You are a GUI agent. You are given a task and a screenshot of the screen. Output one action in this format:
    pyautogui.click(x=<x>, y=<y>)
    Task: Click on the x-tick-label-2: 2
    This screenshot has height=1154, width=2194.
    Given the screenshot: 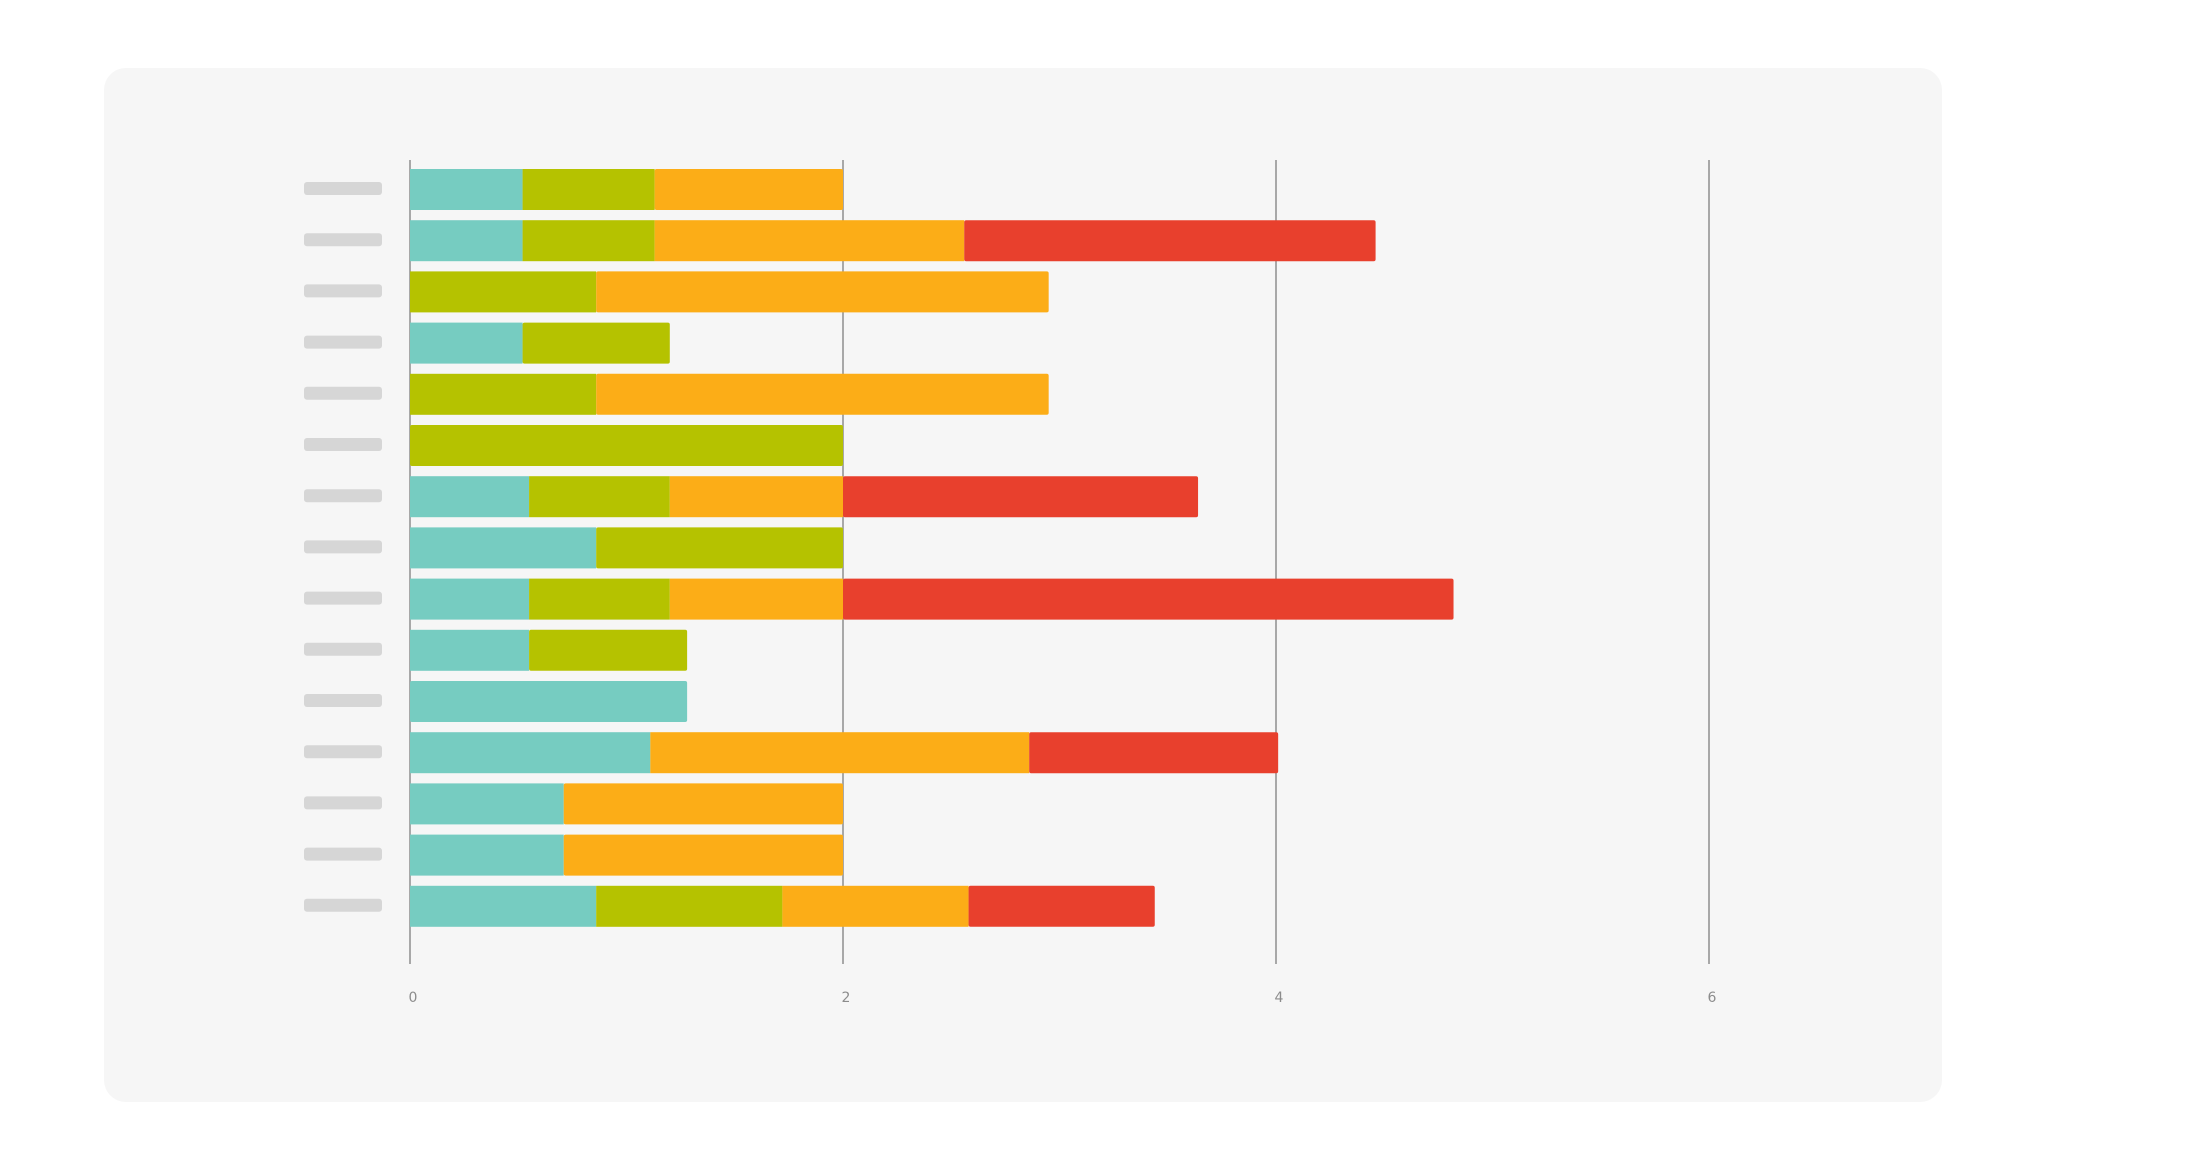 What is the action you would take?
    pyautogui.click(x=846, y=998)
    